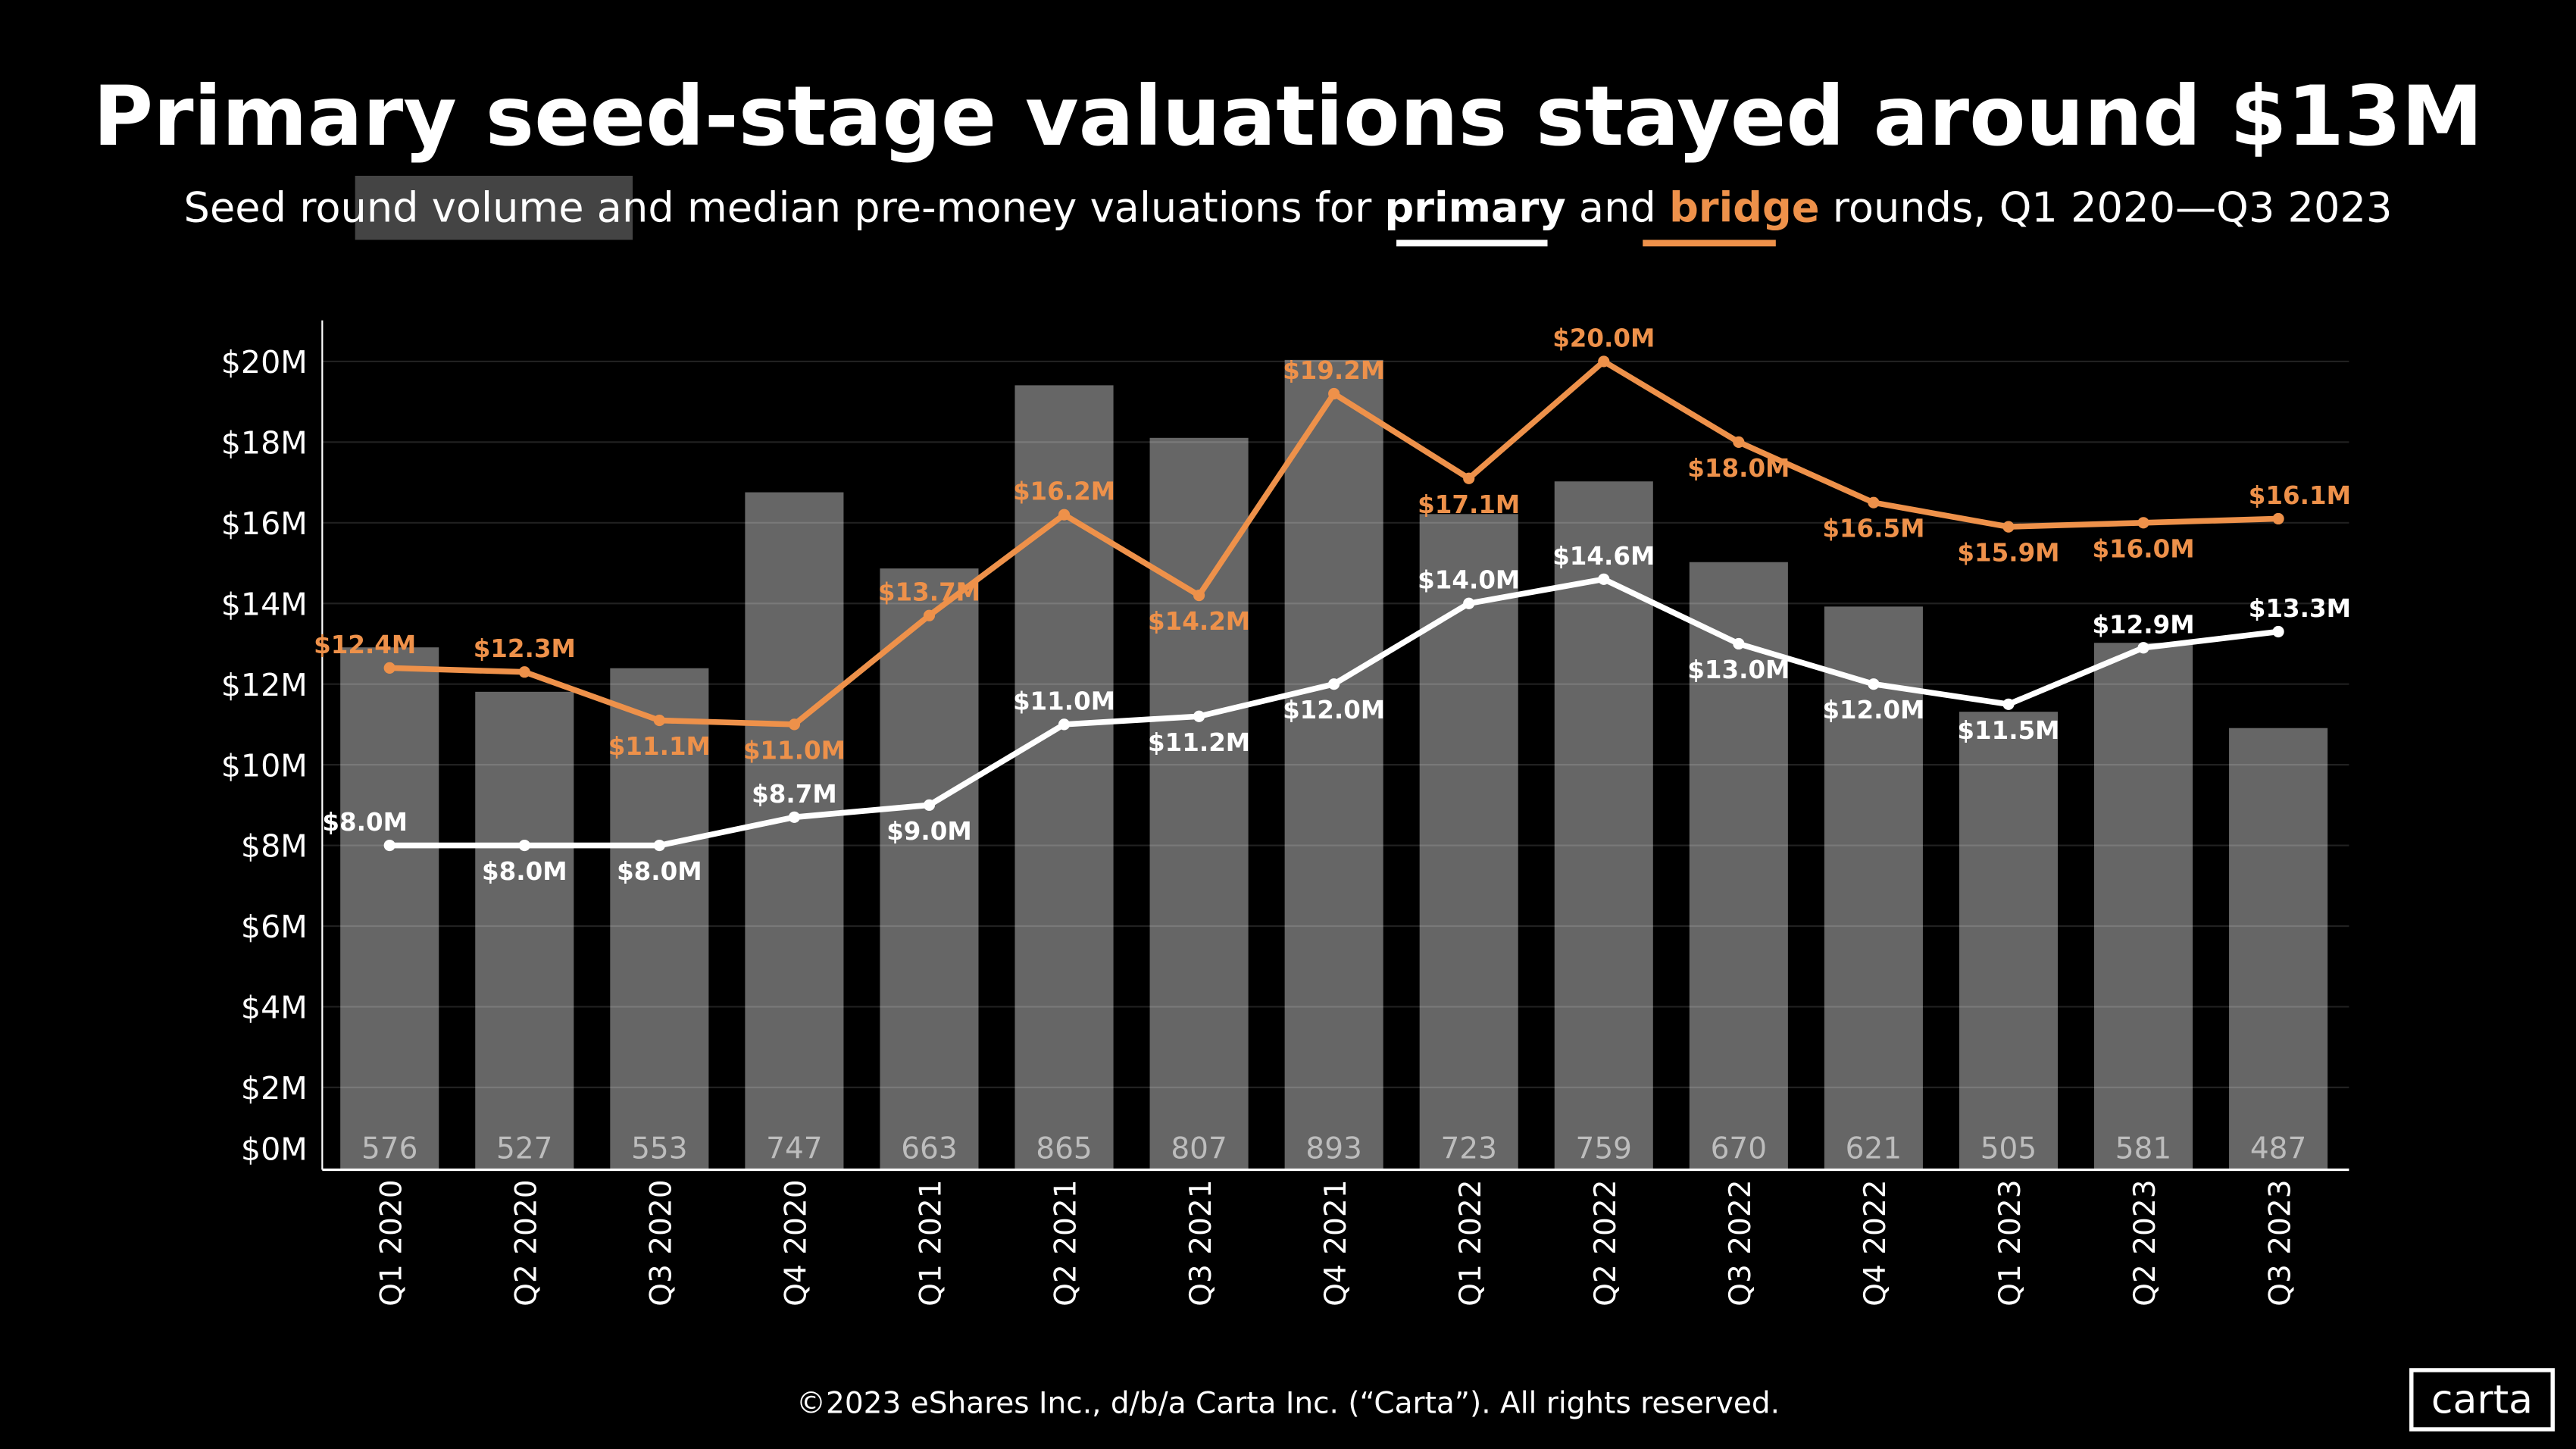 The image size is (2576, 1449). What do you see at coordinates (1333, 764) in the screenshot?
I see `bar-Q4-2021` at bounding box center [1333, 764].